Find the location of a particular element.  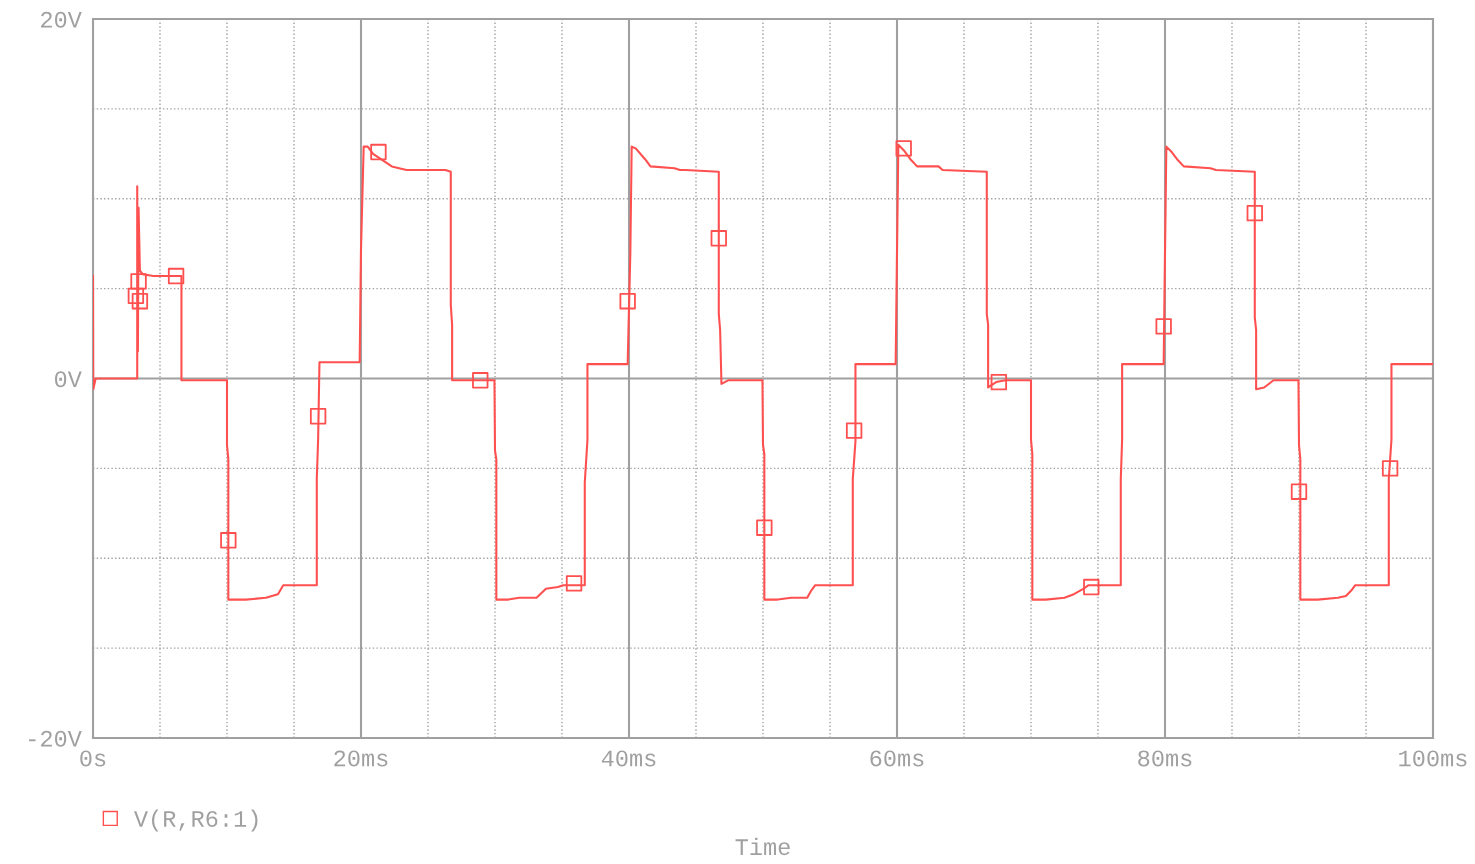

x-tick-label: 80ms is located at coordinates (1165, 758).